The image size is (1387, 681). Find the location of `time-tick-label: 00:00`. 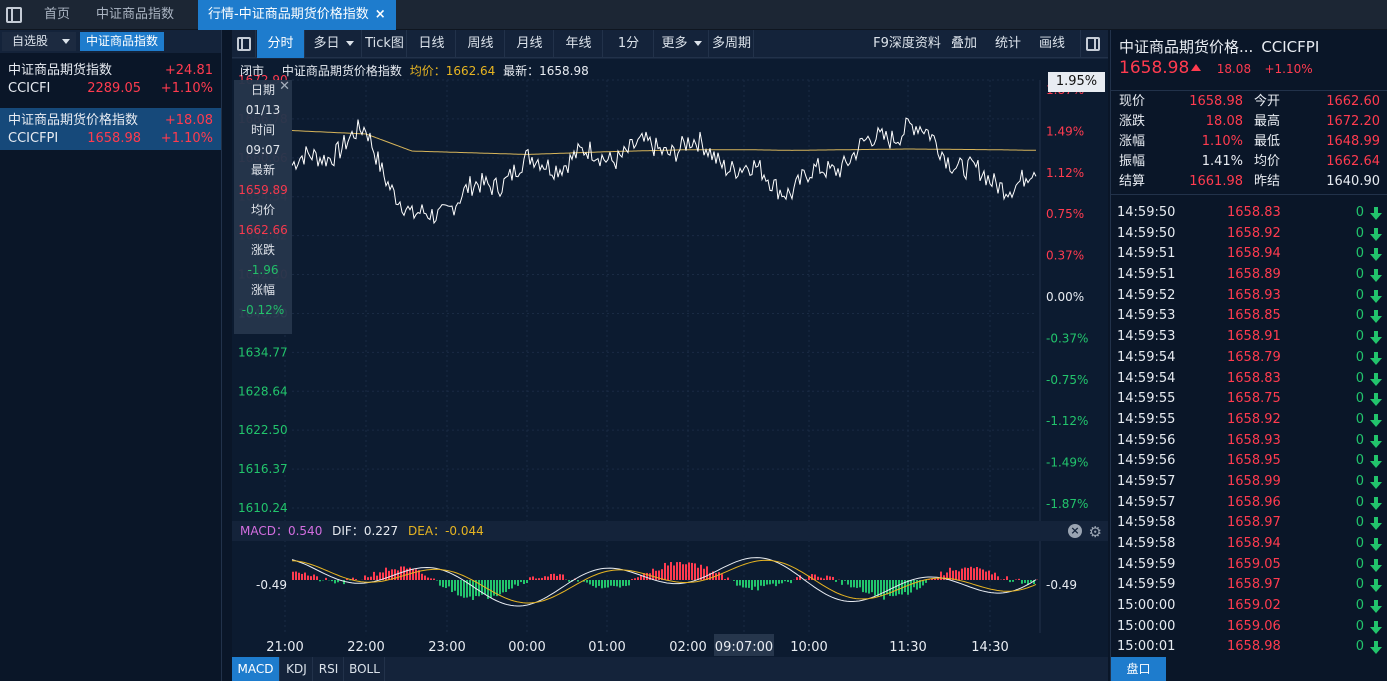

time-tick-label: 00:00 is located at coordinates (526, 647).